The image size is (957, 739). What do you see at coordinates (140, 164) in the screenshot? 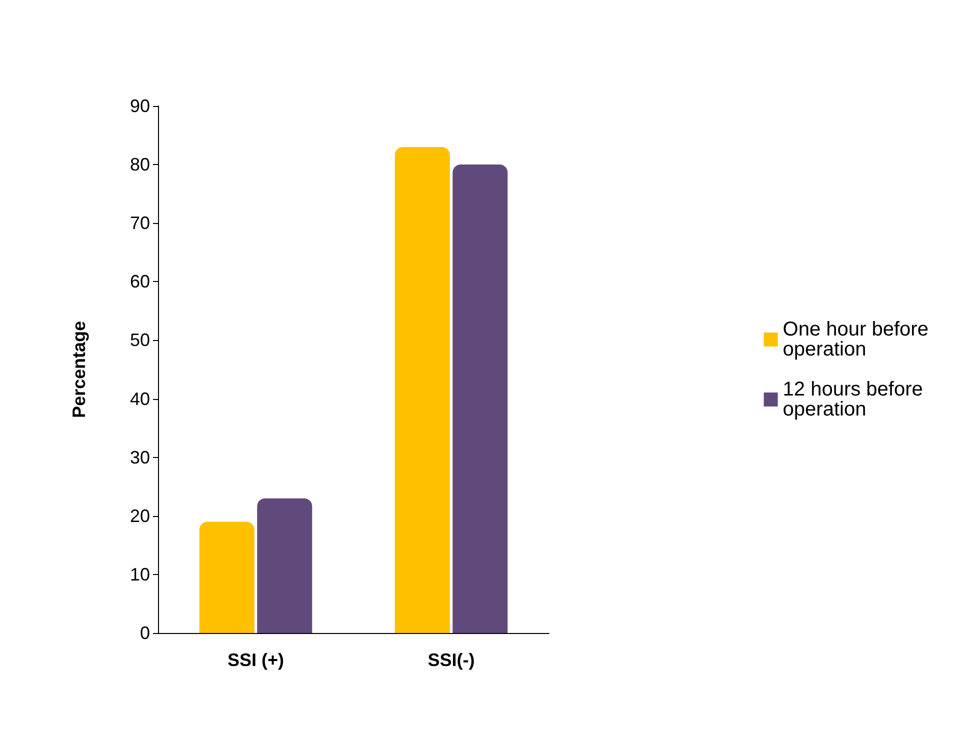
I see `y-tick-label: 80` at bounding box center [140, 164].